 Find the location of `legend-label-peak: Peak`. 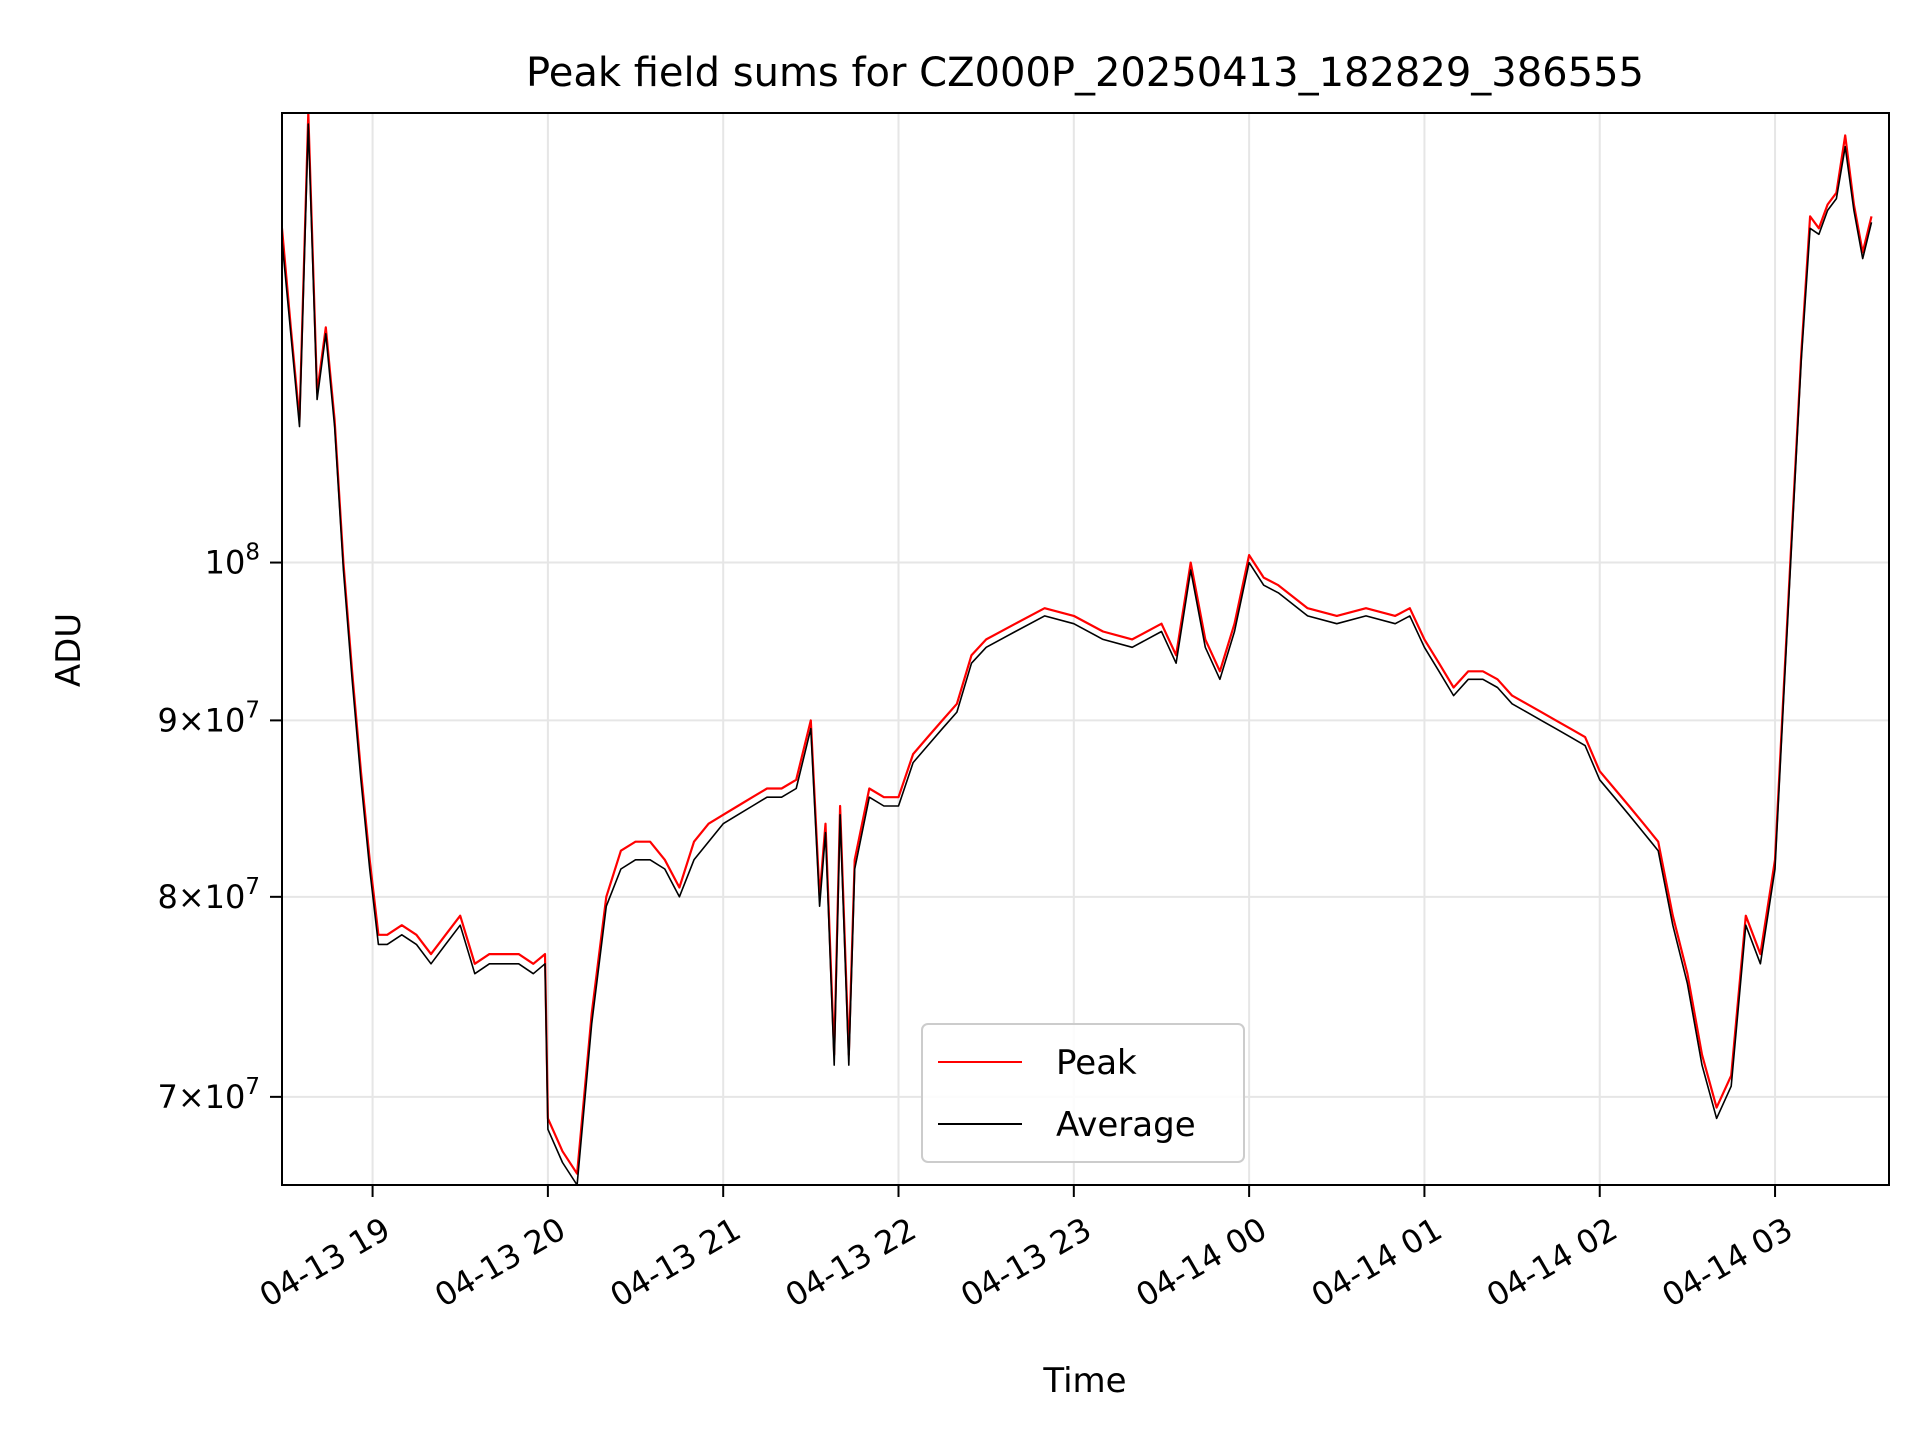

legend-label-peak: Peak is located at coordinates (1096, 1063).